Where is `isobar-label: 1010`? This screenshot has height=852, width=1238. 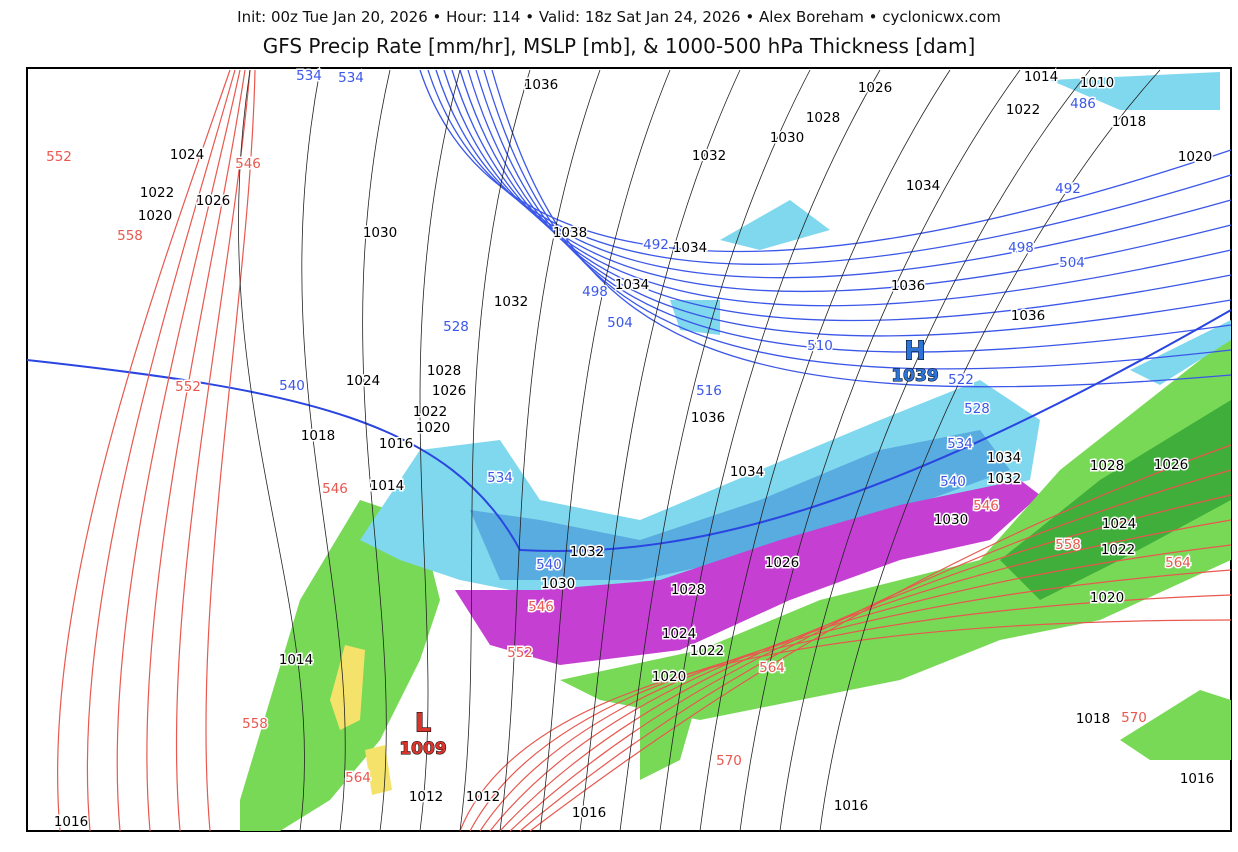
isobar-label: 1010 is located at coordinates (1097, 83).